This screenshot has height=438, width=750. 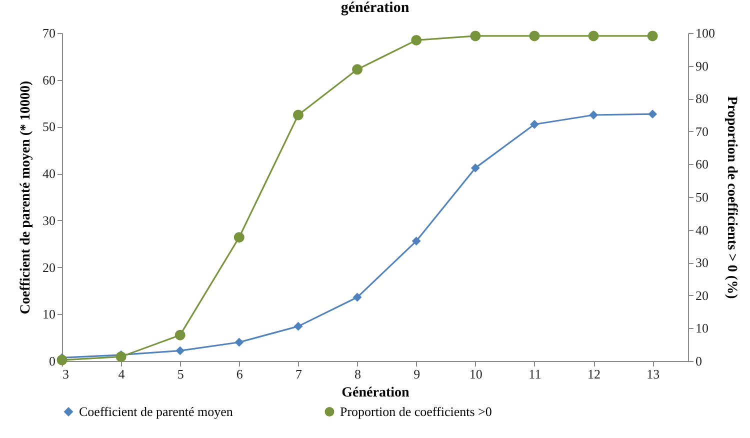 What do you see at coordinates (699, 361) in the screenshot?
I see `y2-tick-label: 0` at bounding box center [699, 361].